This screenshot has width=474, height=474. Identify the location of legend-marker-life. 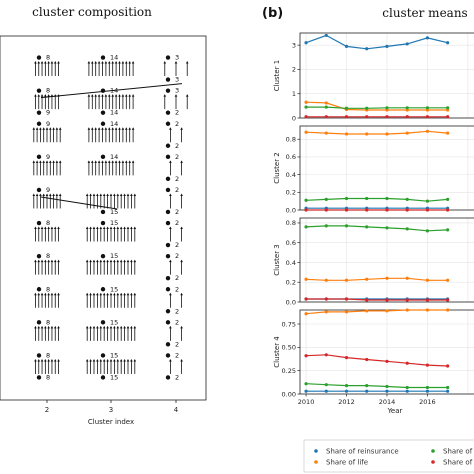
(316, 462).